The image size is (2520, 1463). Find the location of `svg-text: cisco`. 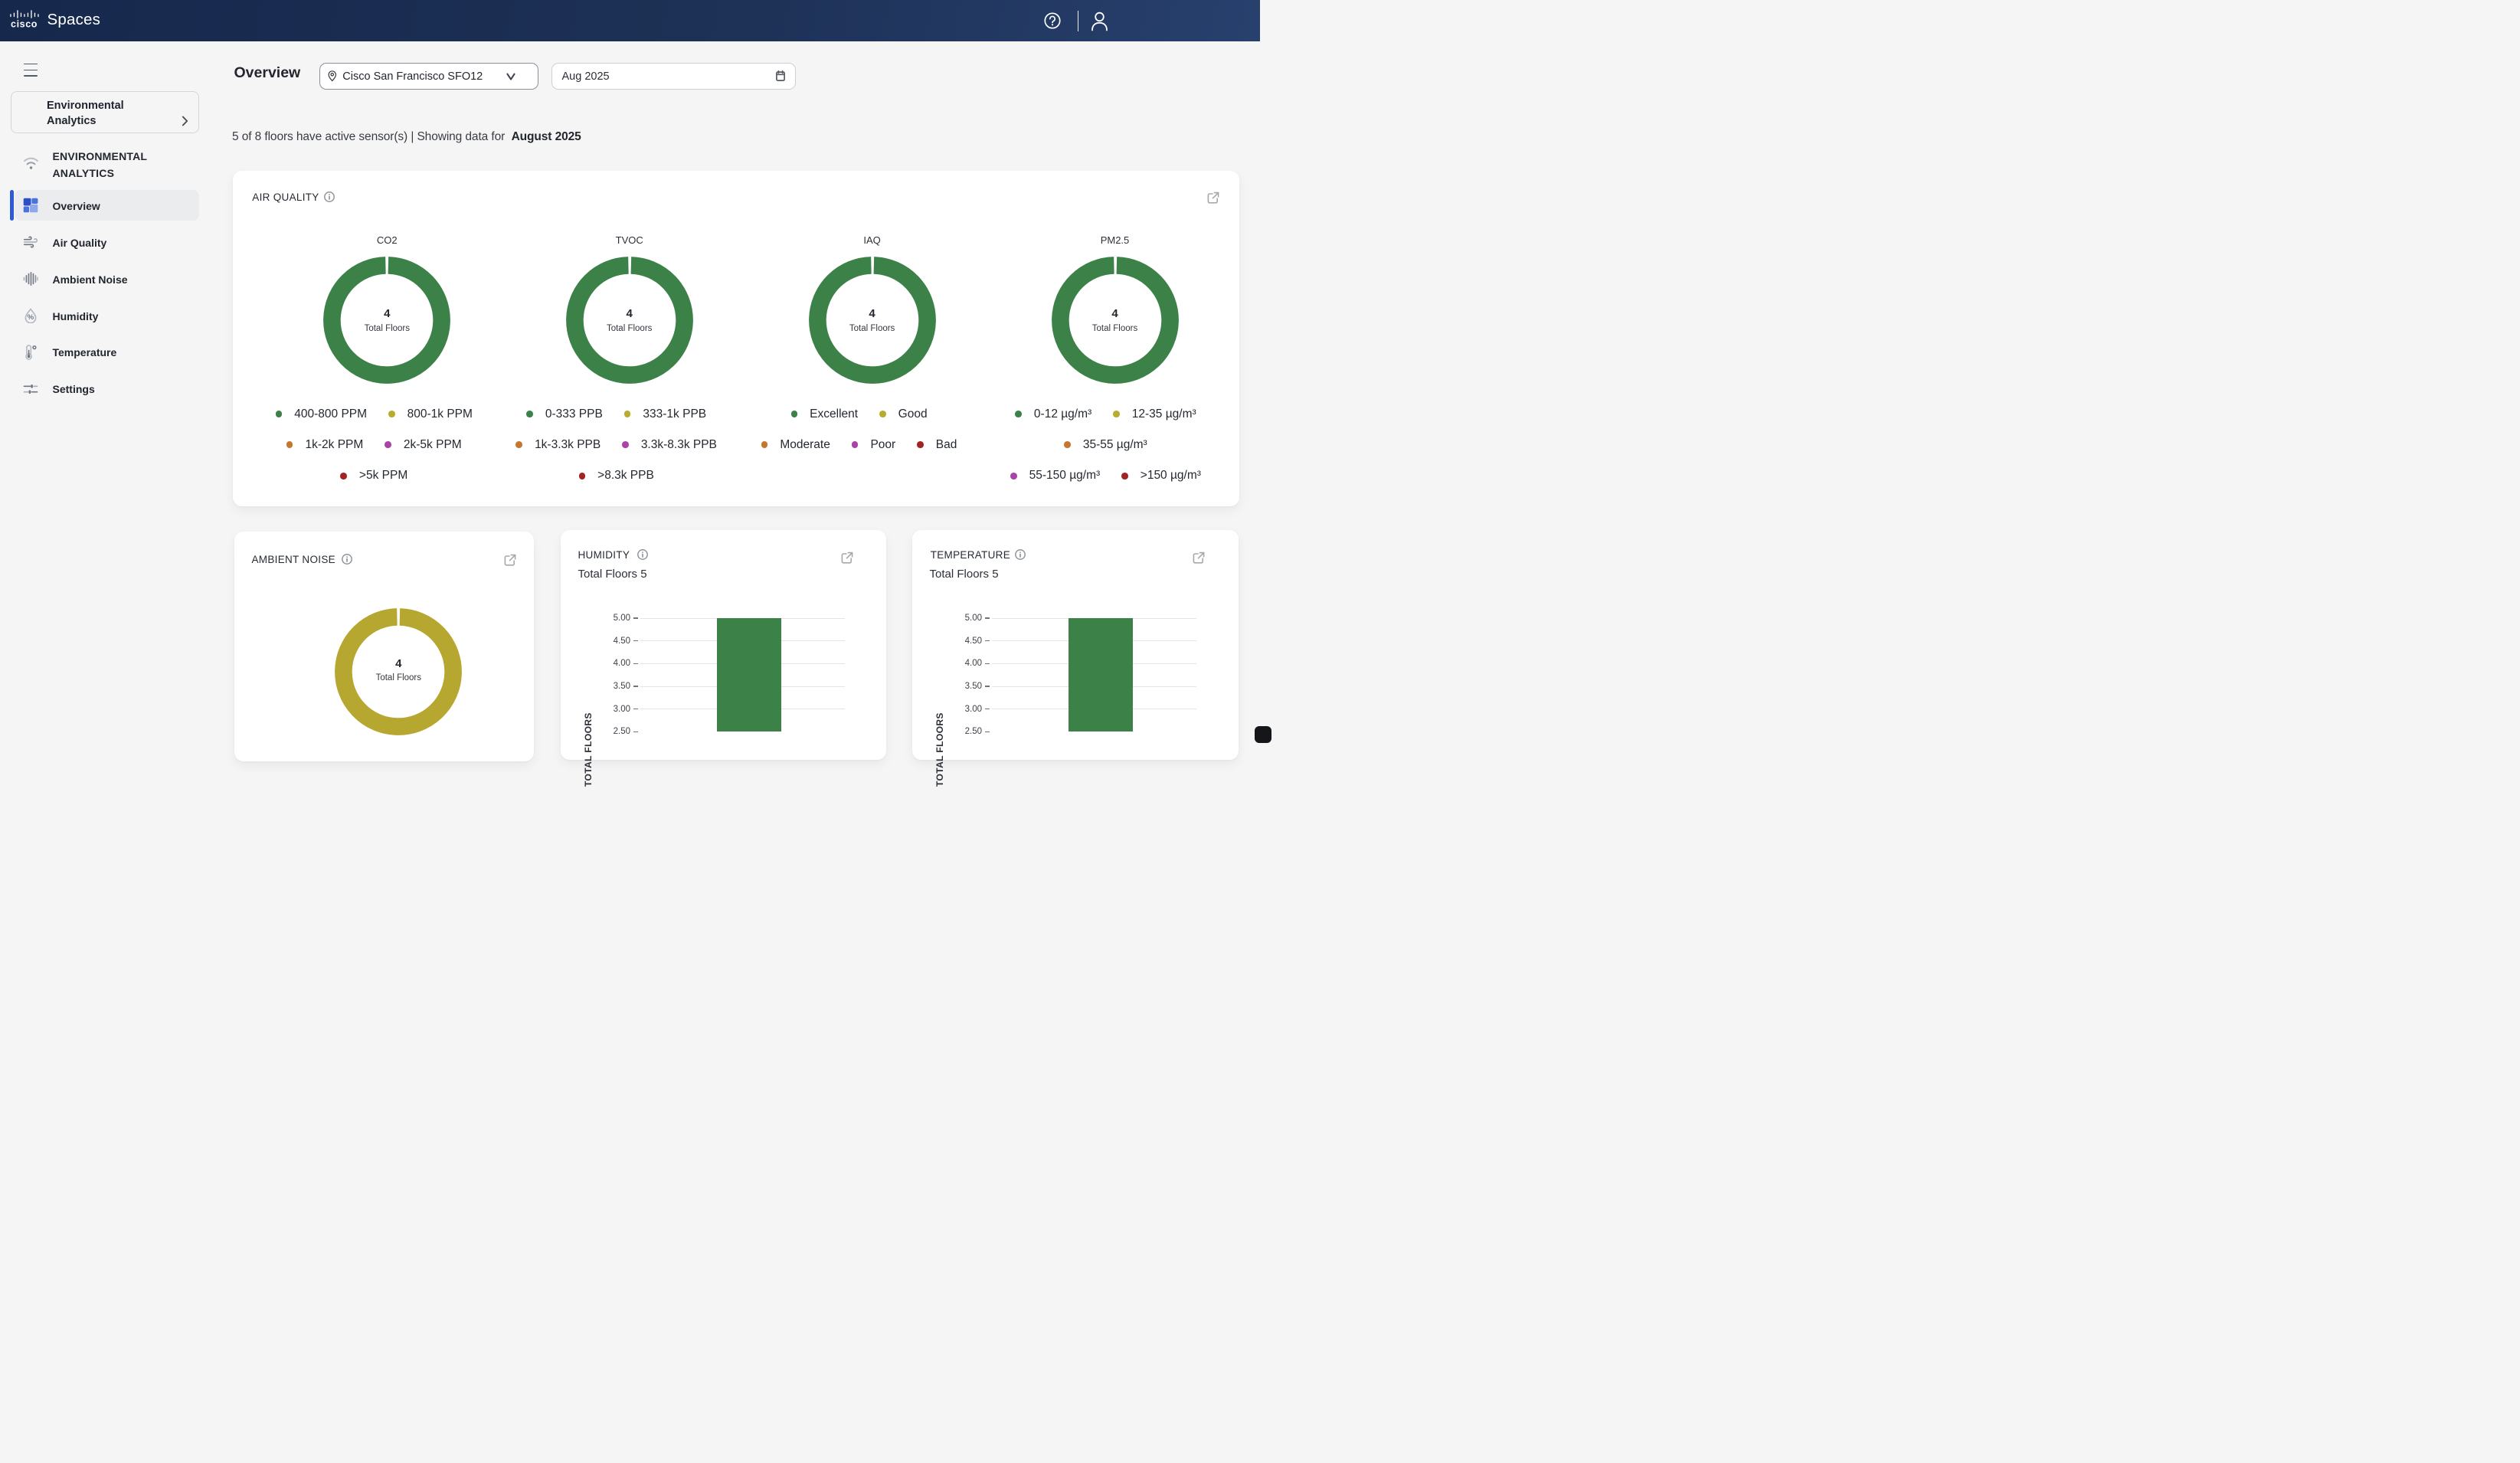

svg-text: cisco is located at coordinates (24, 24).